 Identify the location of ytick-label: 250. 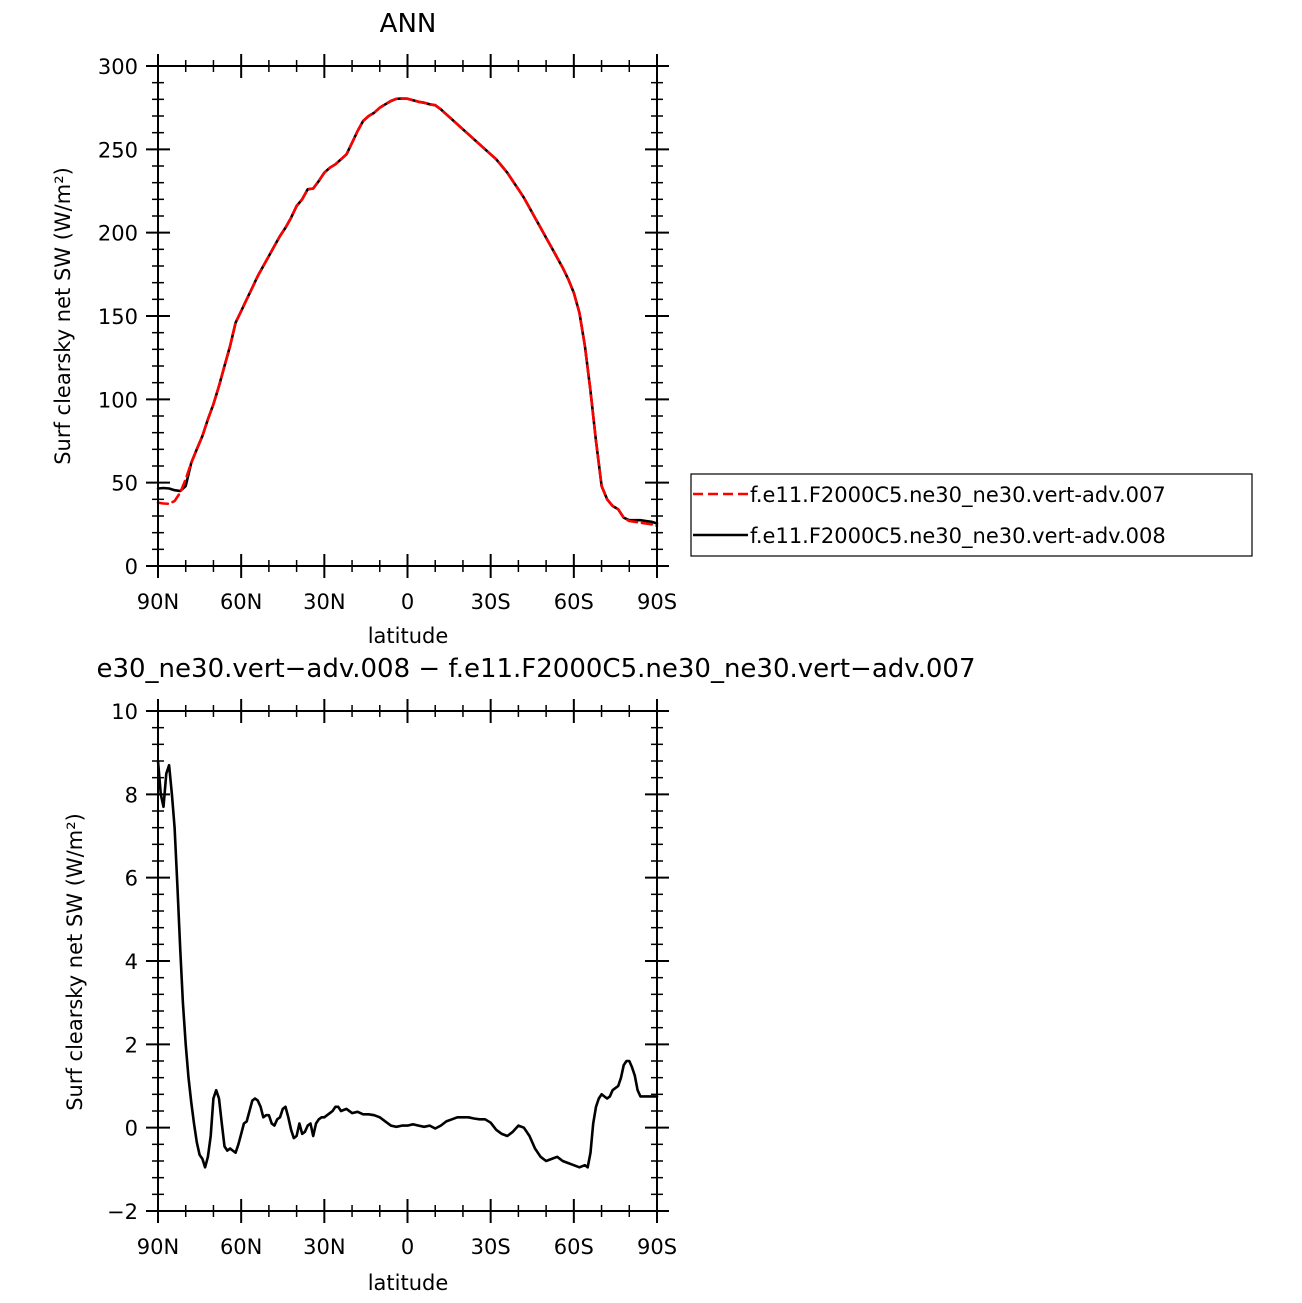
(118, 150).